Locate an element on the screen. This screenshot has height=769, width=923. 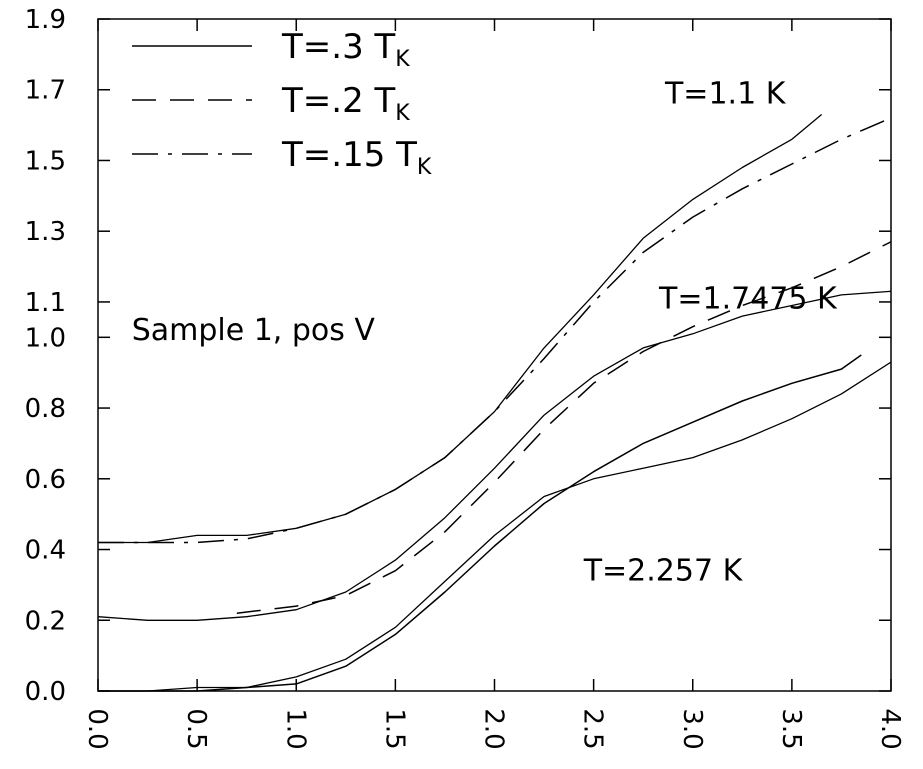
x-tick-label: 0.5 is located at coordinates (196, 728).